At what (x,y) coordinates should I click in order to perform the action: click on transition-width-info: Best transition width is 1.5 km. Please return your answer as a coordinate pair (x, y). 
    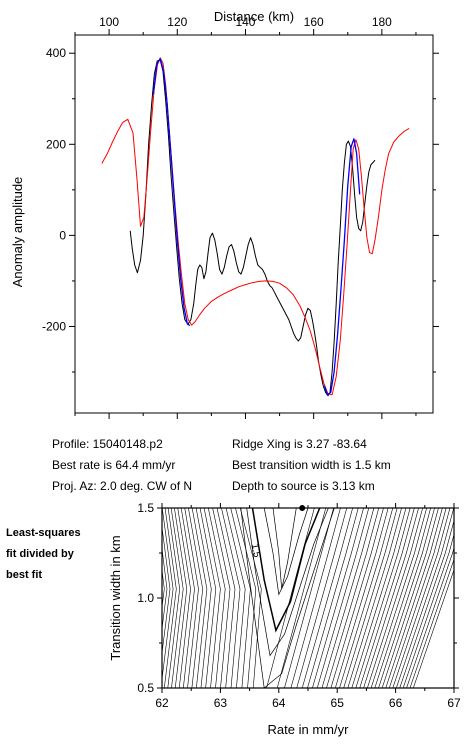
    Looking at the image, I should click on (311, 465).